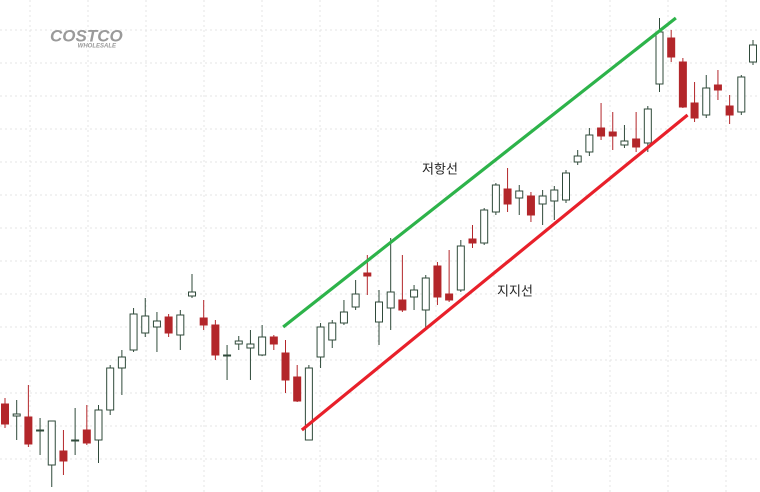 The image size is (760, 492). What do you see at coordinates (97, 47) in the screenshot?
I see `logo-tagline: WHOLESALE` at bounding box center [97, 47].